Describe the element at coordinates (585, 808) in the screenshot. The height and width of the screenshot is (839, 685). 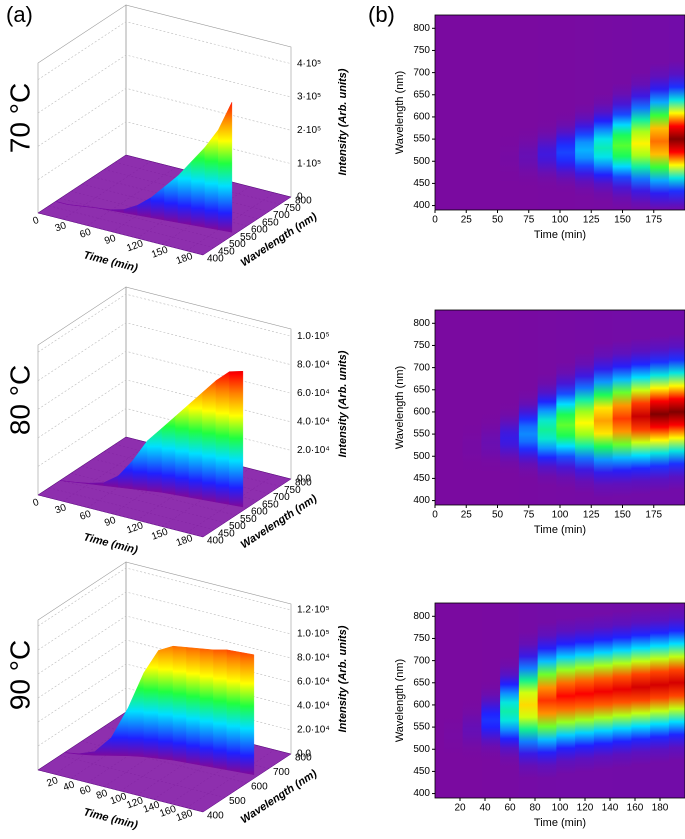
I see `x-tick-label: 120` at that location.